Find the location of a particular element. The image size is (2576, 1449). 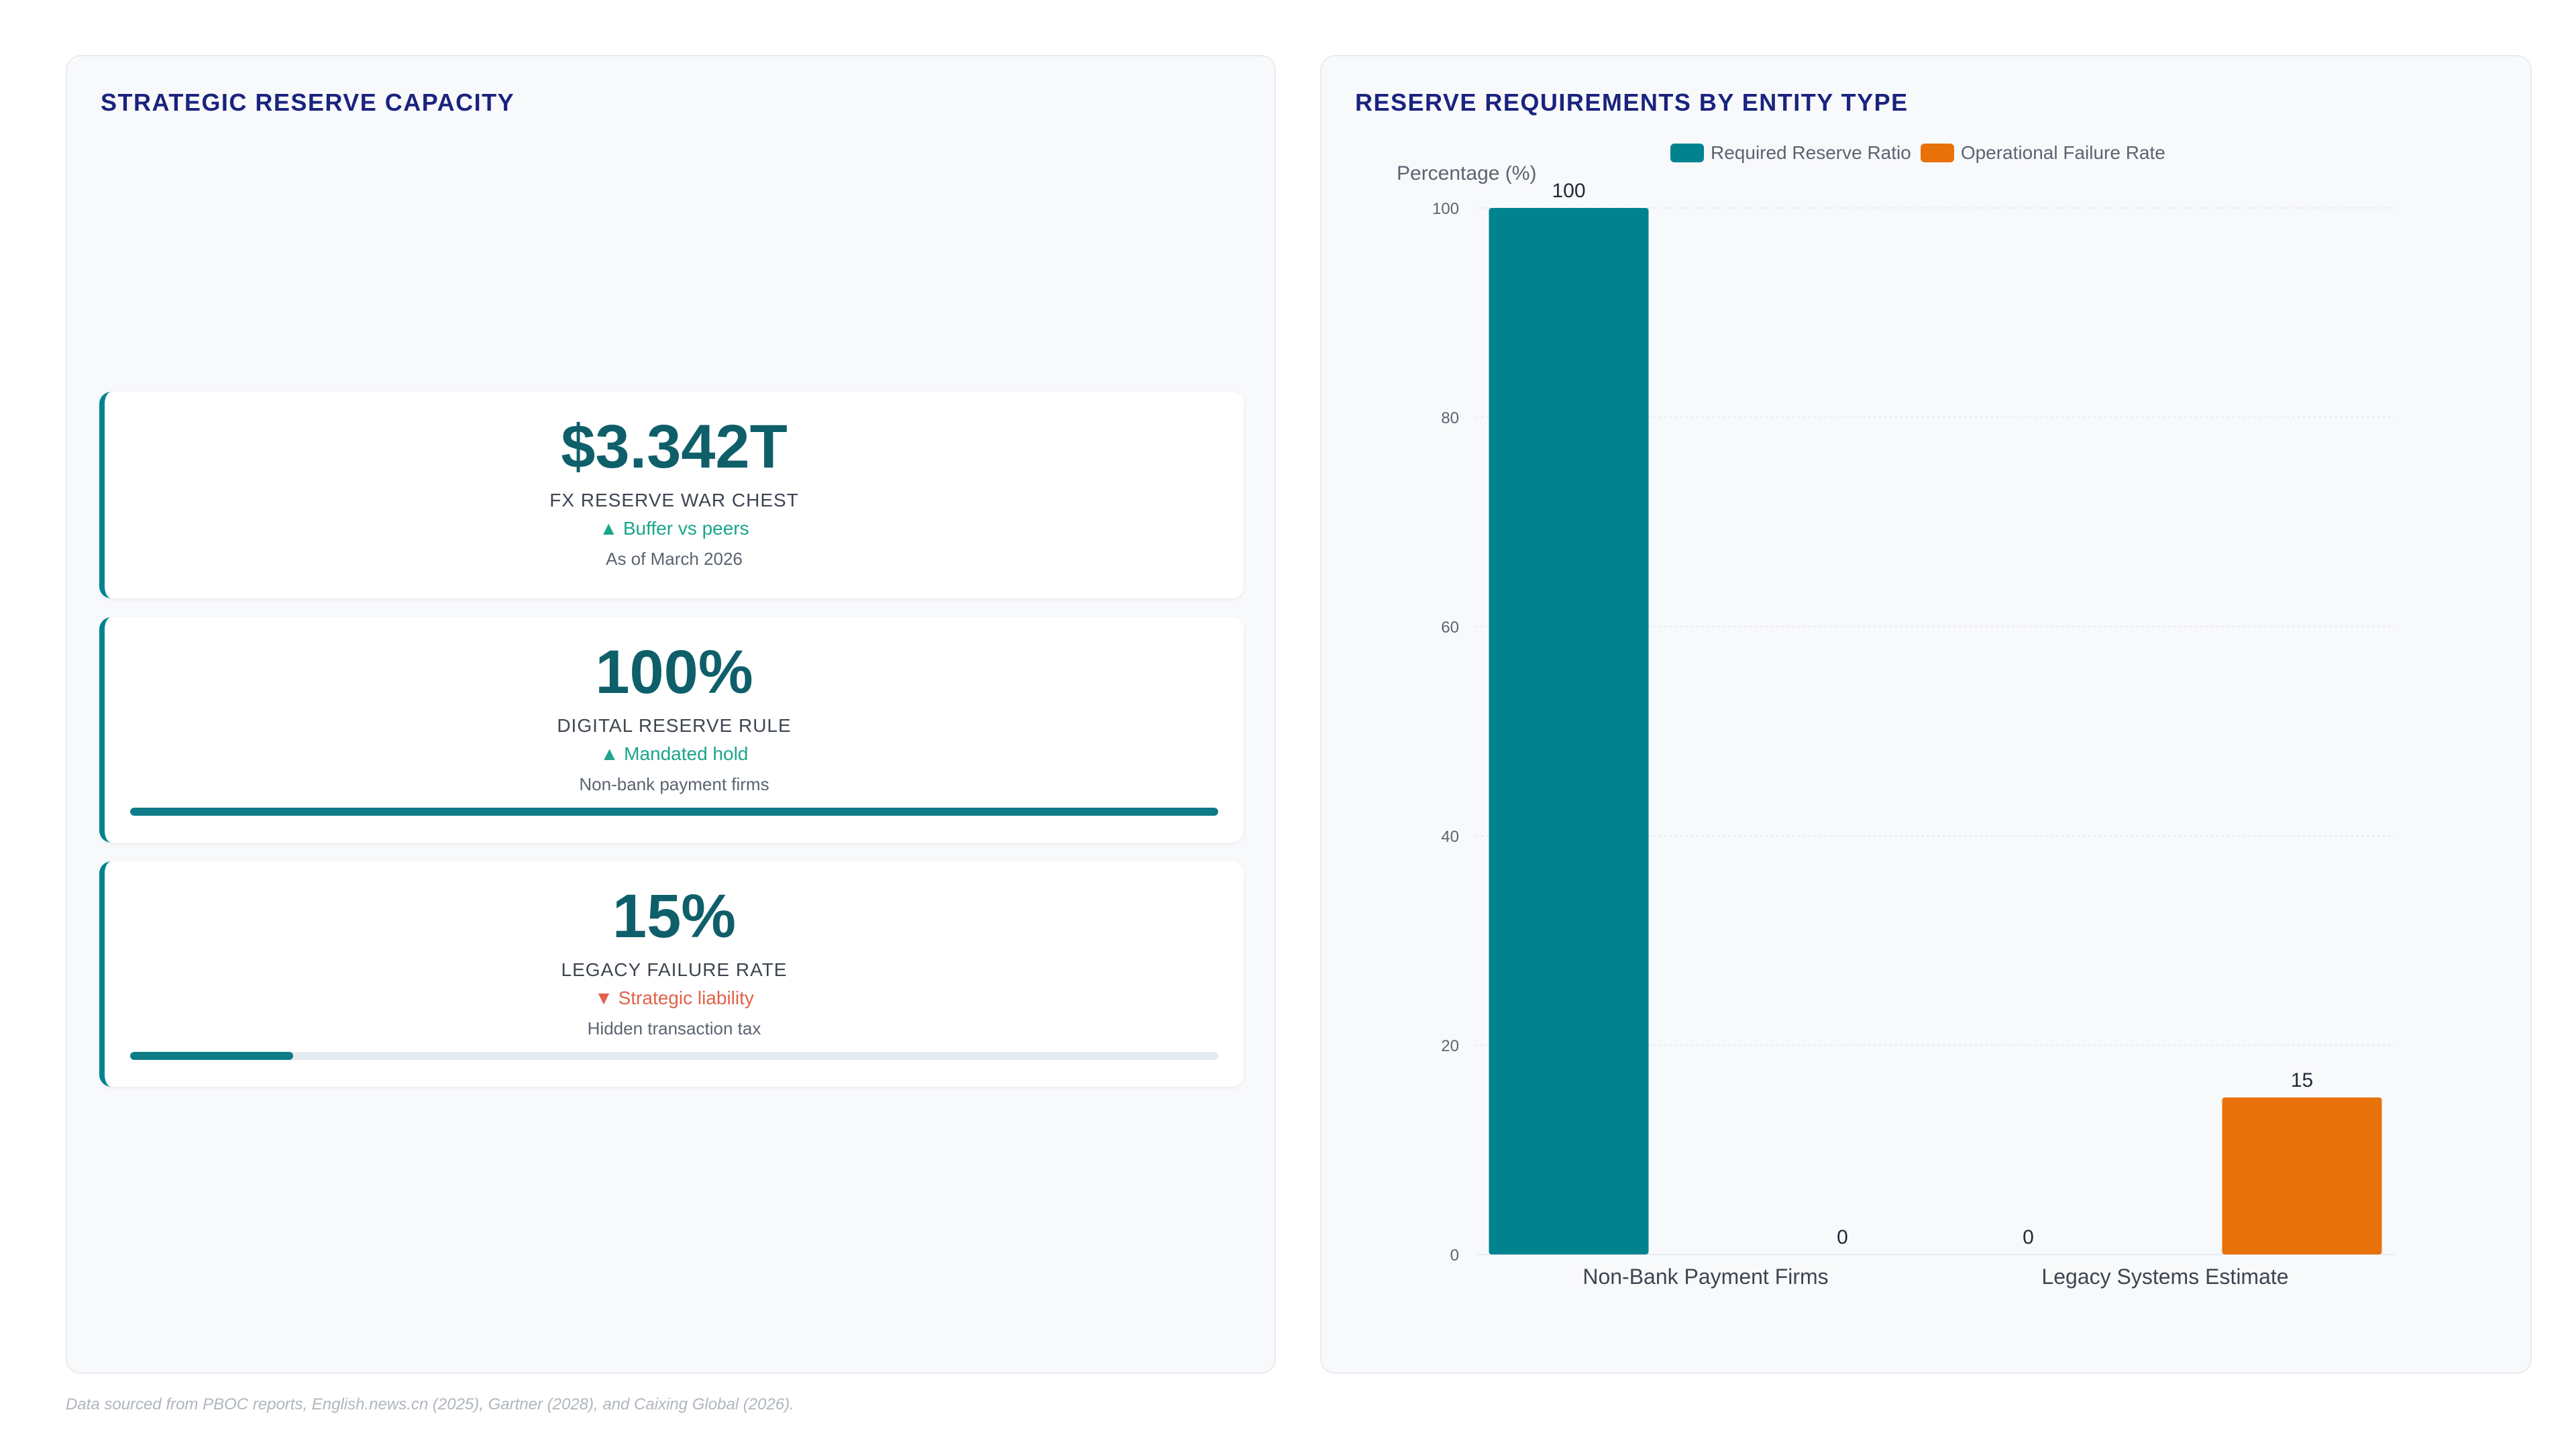

kpi-note: Hidden transaction tax is located at coordinates (674, 1028).